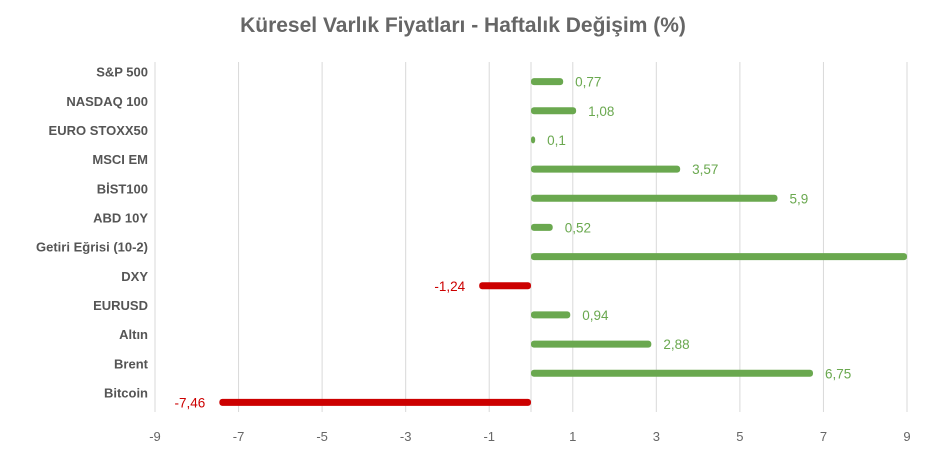 The width and height of the screenshot is (926, 460). Describe the element at coordinates (572, 436) in the screenshot. I see `x-tick-label-5: 1` at that location.